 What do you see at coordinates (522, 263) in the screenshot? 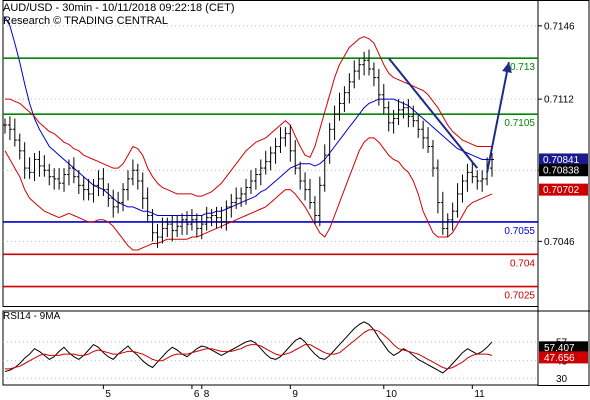
I see `level-label: 0.704` at bounding box center [522, 263].